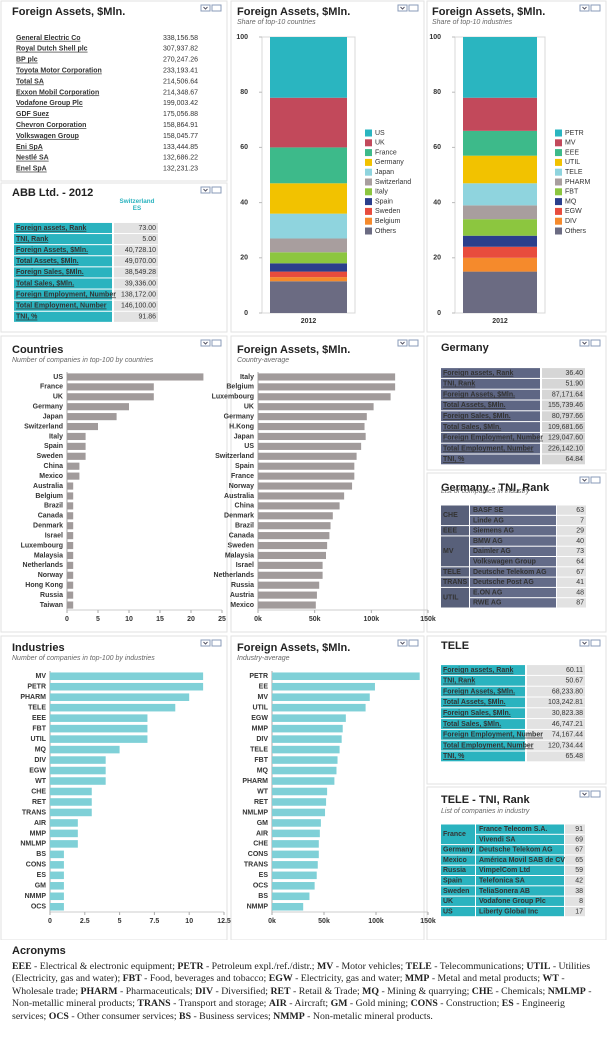 Image resolution: width=607 pixels, height=1043 pixels. What do you see at coordinates (263, 770) in the screenshot?
I see `y-tick-label: MQ` at bounding box center [263, 770].